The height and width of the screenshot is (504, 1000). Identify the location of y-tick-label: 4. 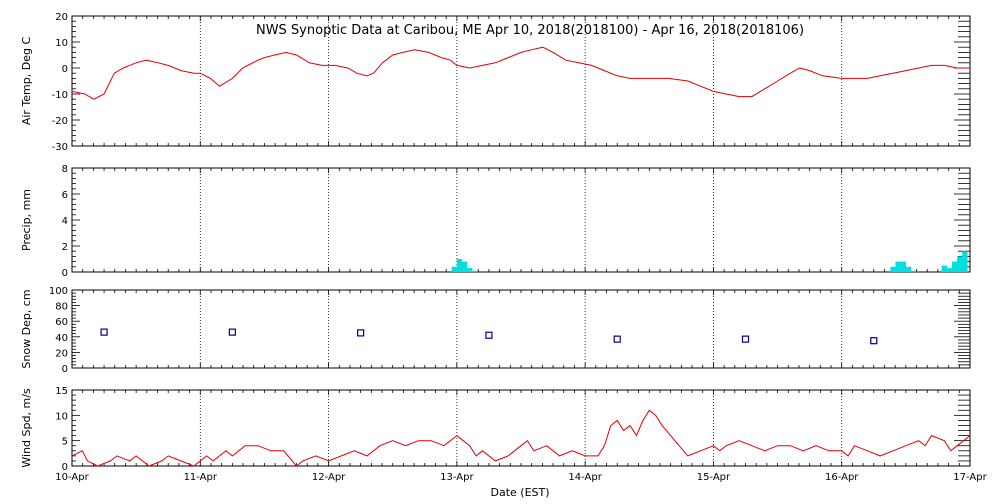
(65, 221).